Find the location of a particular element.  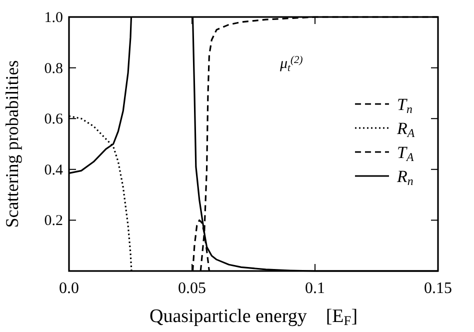

y-tick-label: 0.8 is located at coordinates (53, 68).